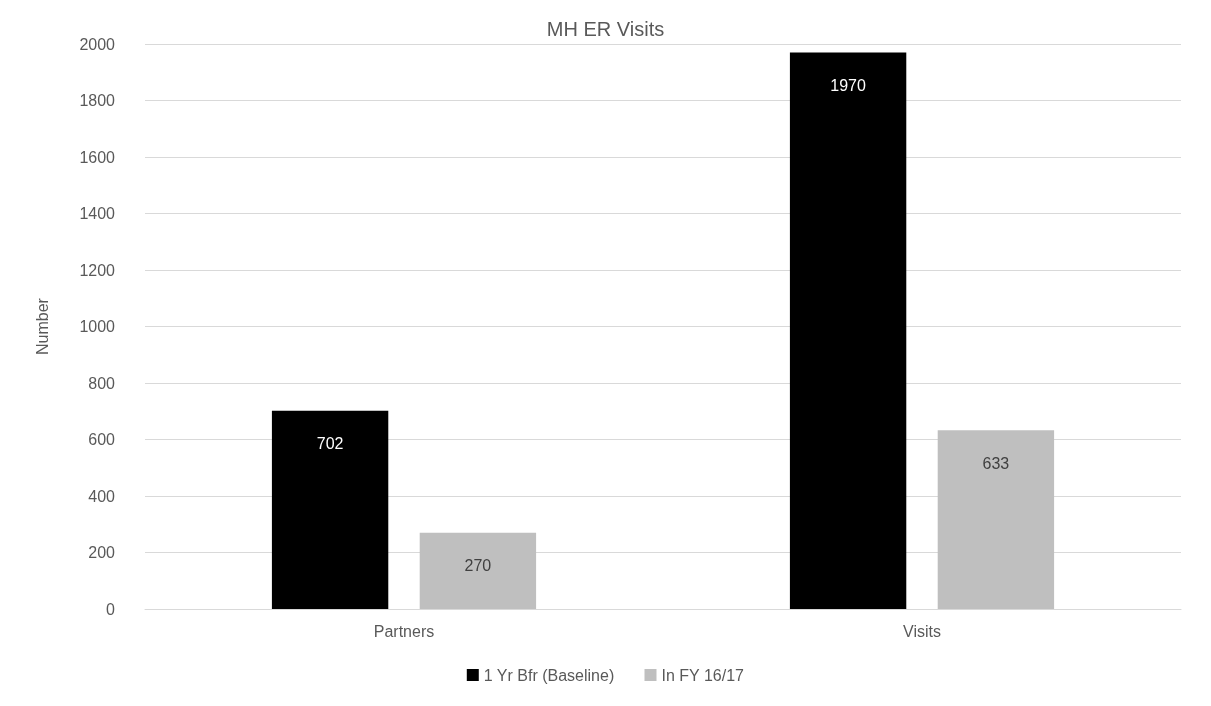  Describe the element at coordinates (102, 496) in the screenshot. I see `y-tick-label: 400` at that location.